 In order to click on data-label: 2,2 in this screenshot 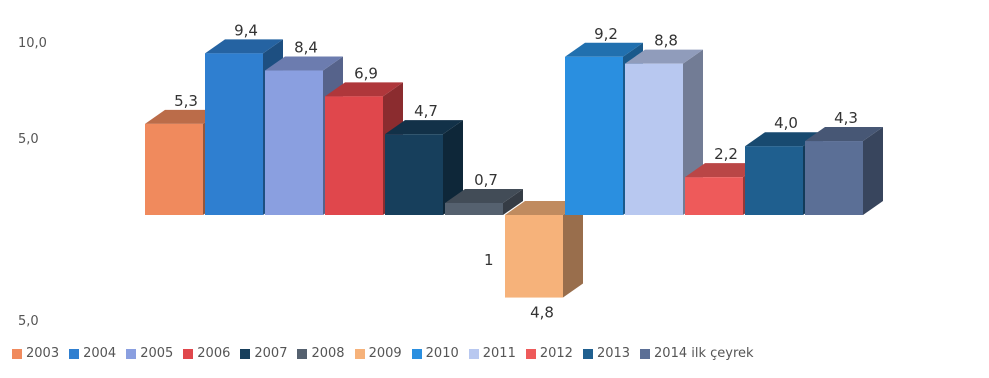, I will do `click(726, 154)`.